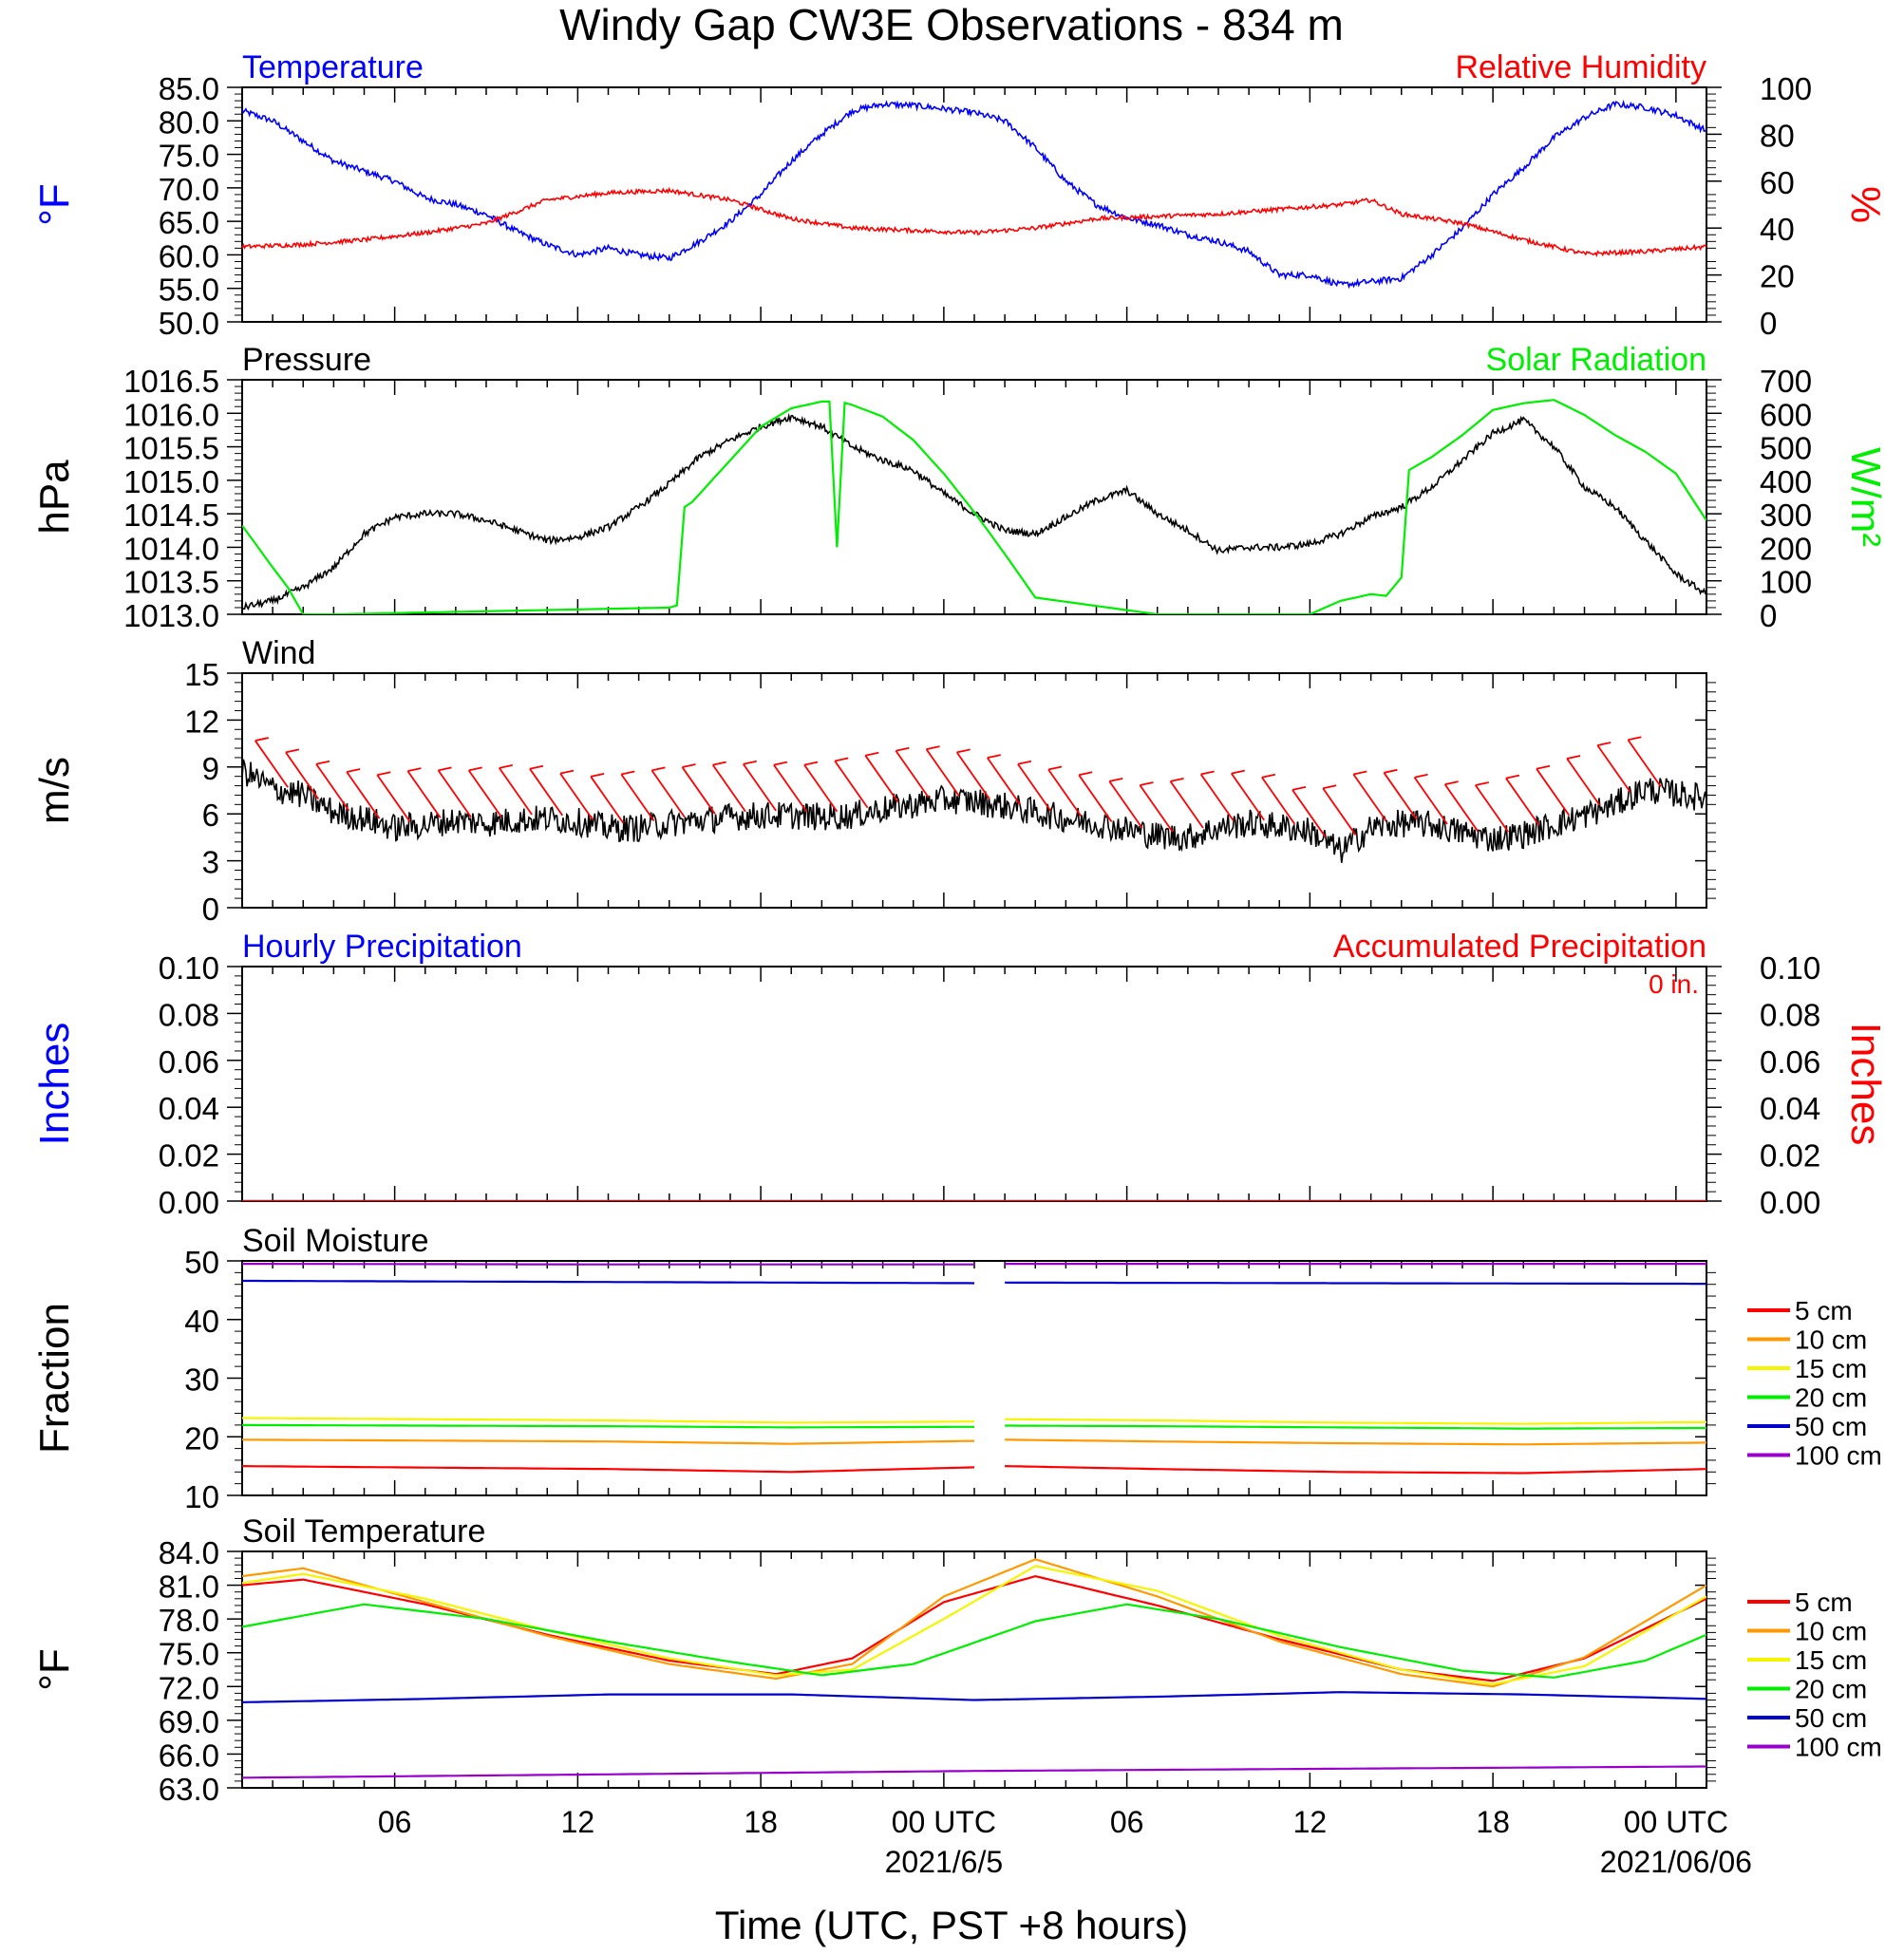 This screenshot has width=1904, height=1954. What do you see at coordinates (189, 1202) in the screenshot?
I see `y-tick-label-left: 0.00` at bounding box center [189, 1202].